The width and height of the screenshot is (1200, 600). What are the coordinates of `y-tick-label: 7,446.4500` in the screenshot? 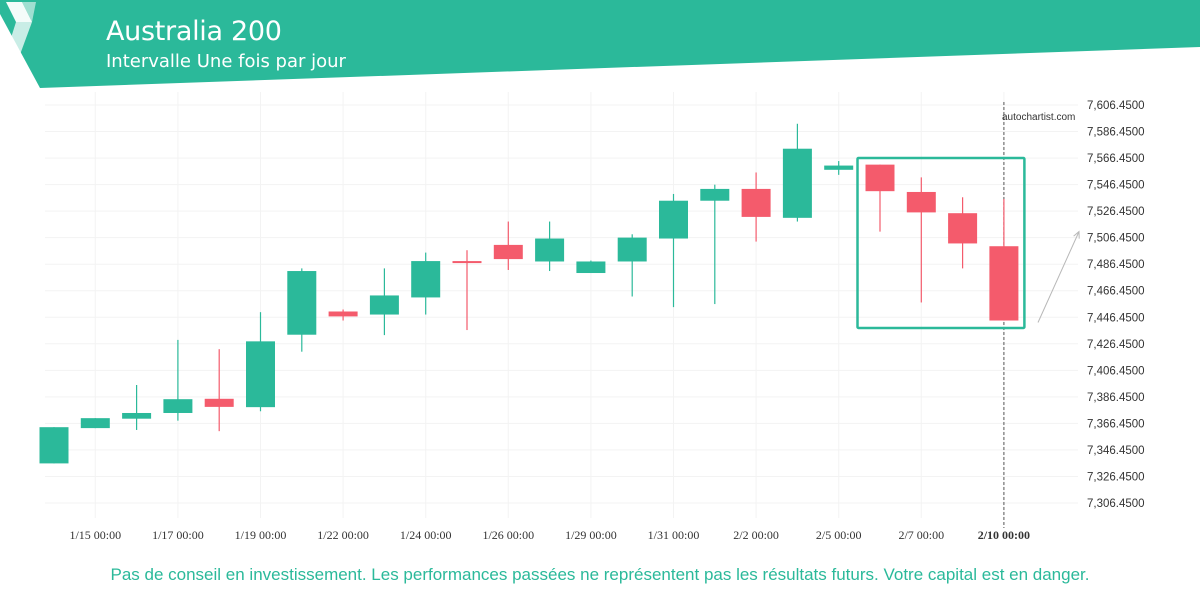 It's located at (1116, 318).